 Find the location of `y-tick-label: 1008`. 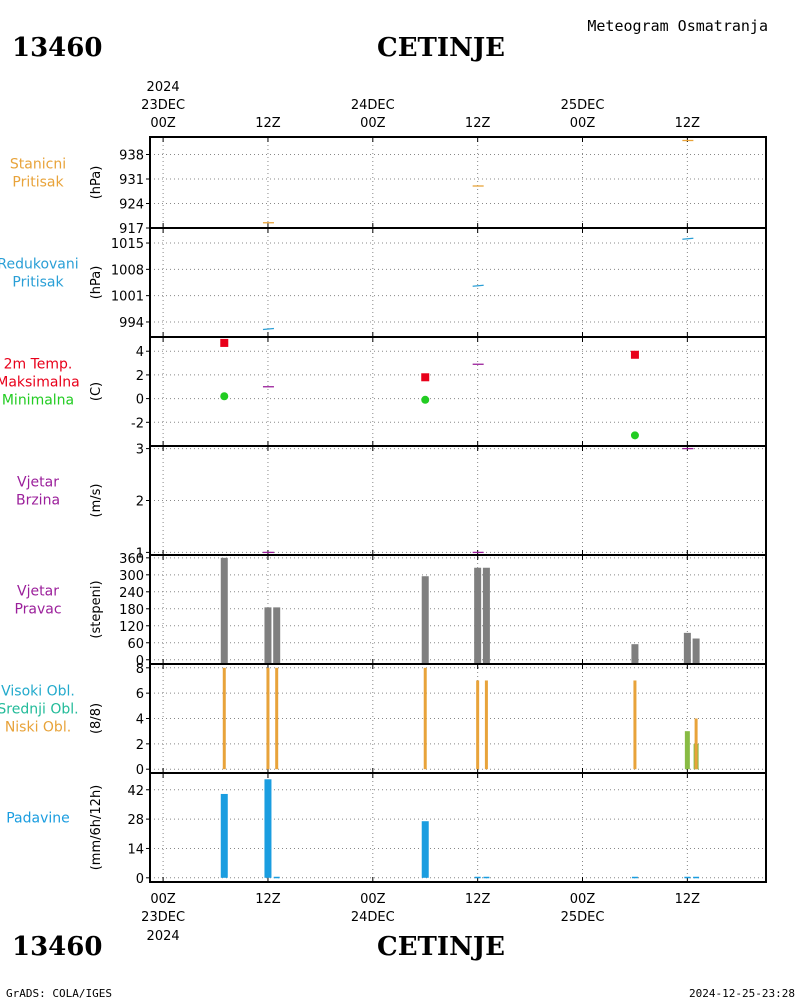

y-tick-label: 1008 is located at coordinates (127, 270).